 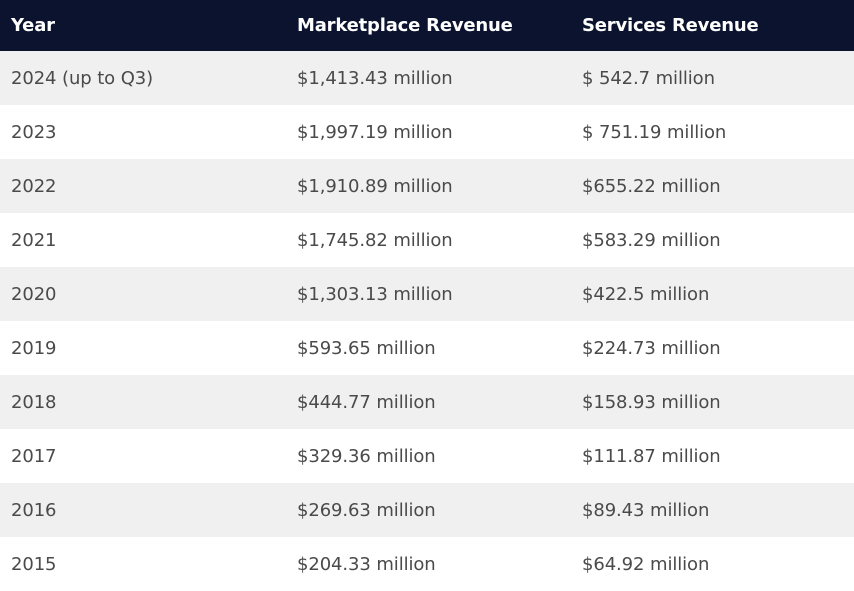 What do you see at coordinates (651, 456) in the screenshot?
I see `cell-services-revenue: $111.87 million` at bounding box center [651, 456].